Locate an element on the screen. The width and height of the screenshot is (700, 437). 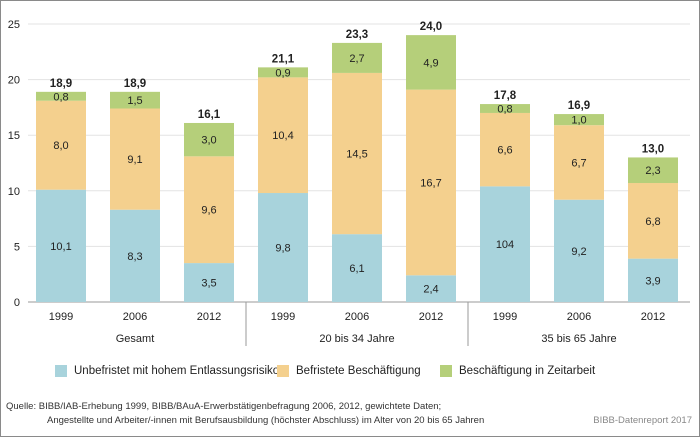
bar-value-label: 9,2 is located at coordinates (578, 252).